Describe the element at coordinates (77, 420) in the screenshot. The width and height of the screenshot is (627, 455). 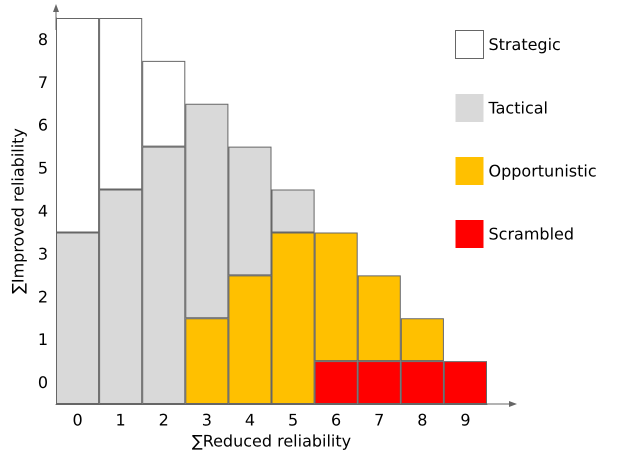
I see `x-tick-label: 0` at that location.